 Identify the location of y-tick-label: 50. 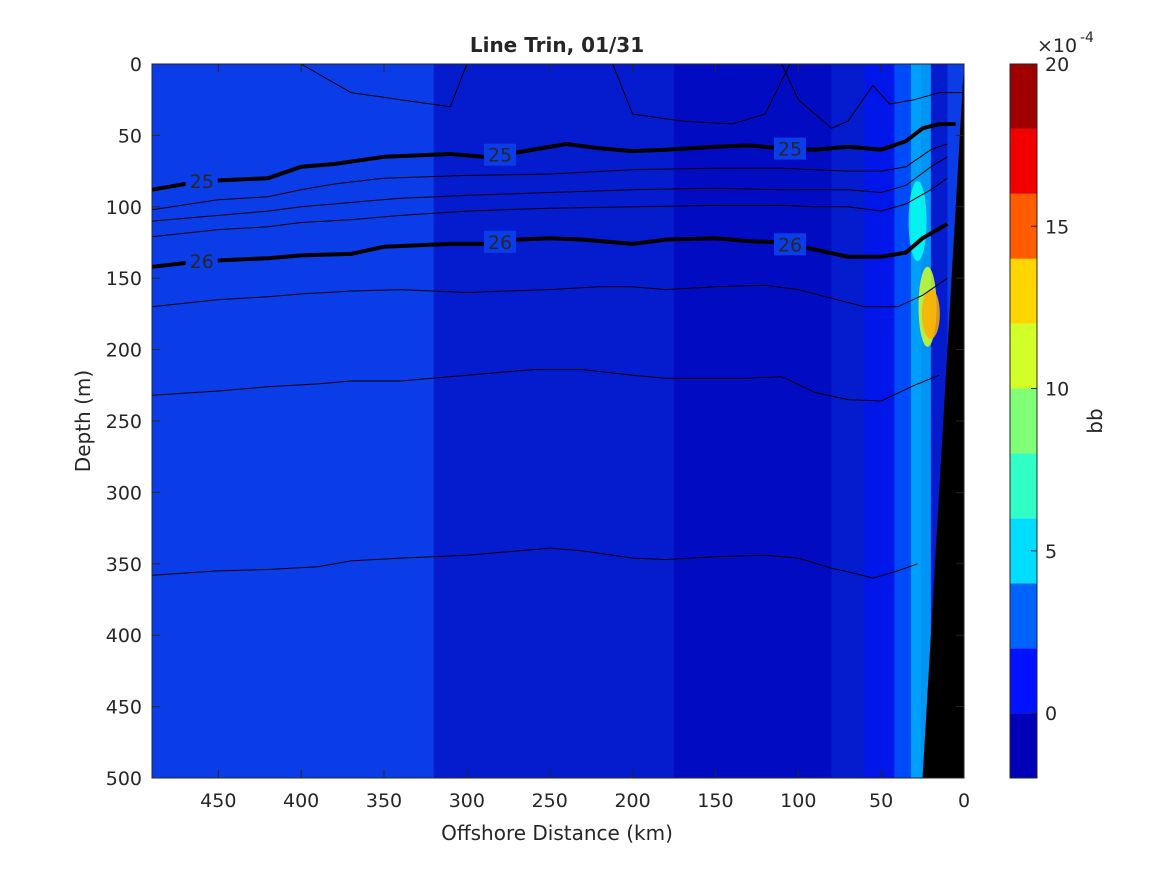
(130, 136).